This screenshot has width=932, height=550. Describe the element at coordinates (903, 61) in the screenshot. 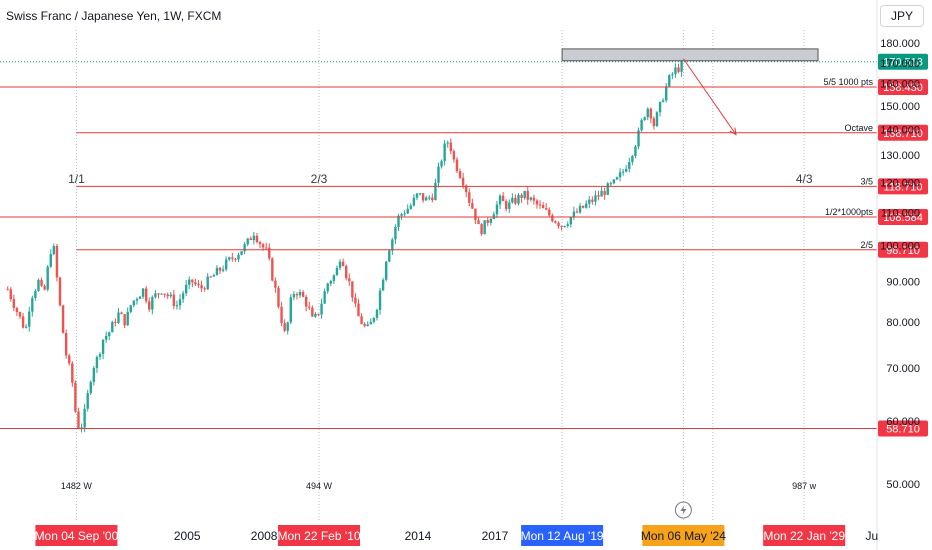

I see `last-price-badge` at that location.